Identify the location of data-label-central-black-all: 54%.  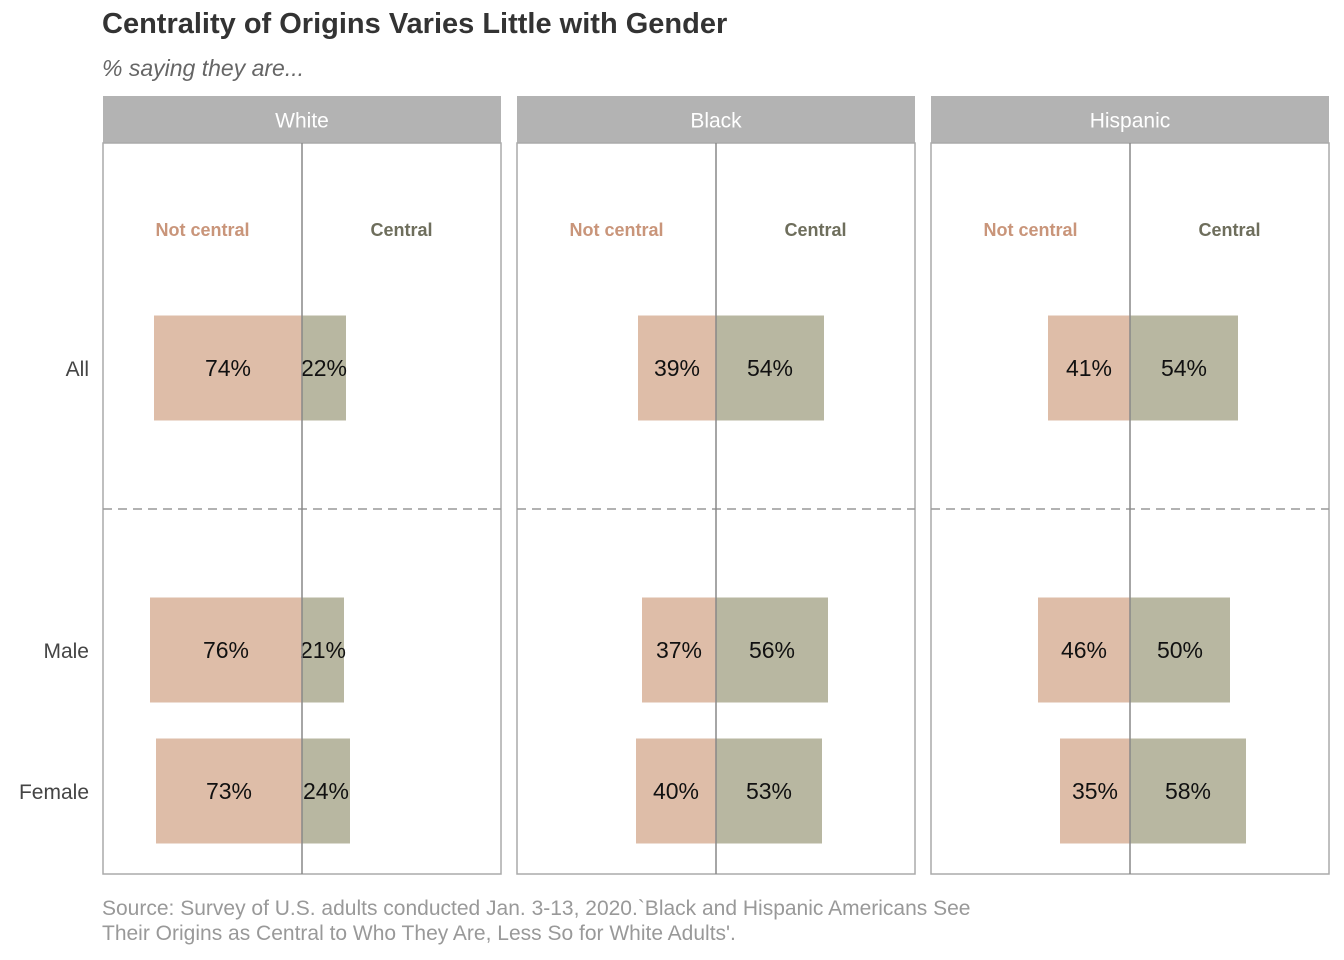
(770, 368).